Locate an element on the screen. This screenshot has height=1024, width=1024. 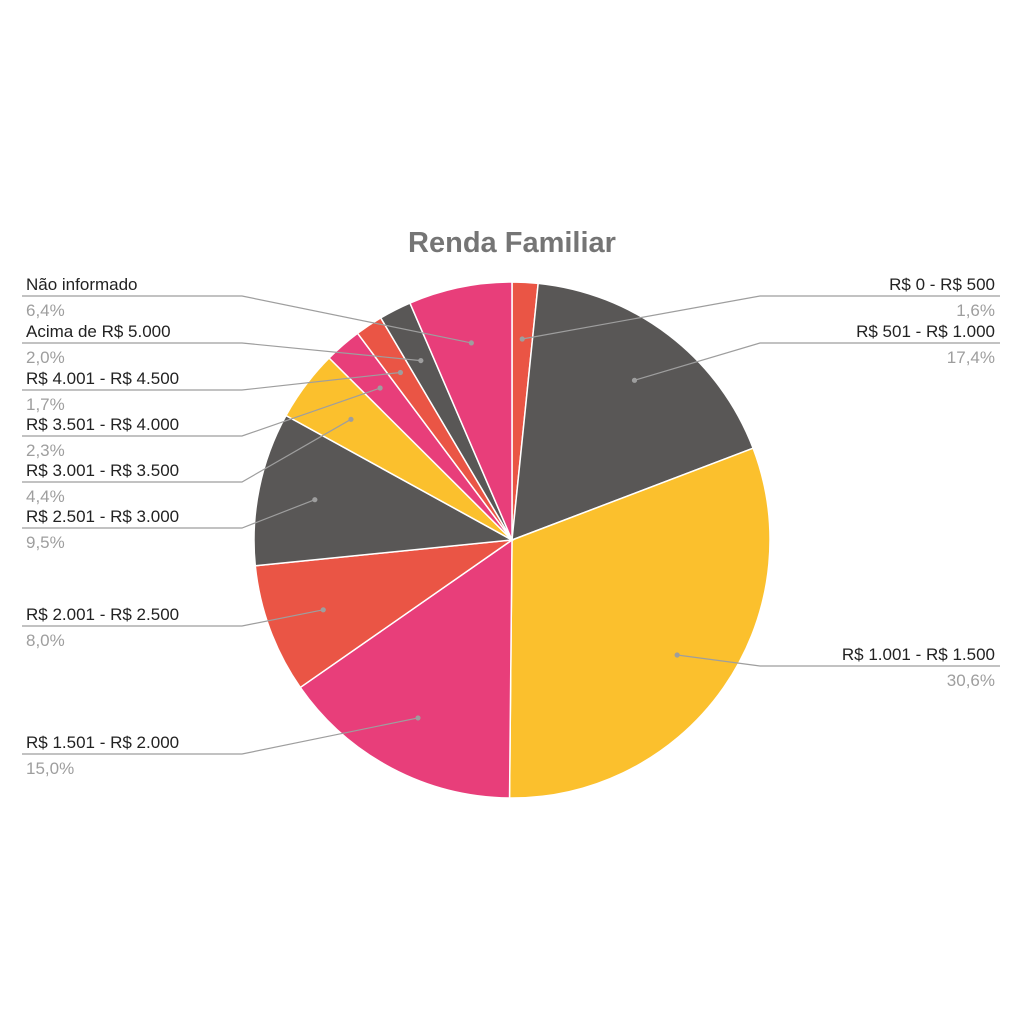
slice-percent-r-501-r-1-000: 17,4% is located at coordinates (971, 357).